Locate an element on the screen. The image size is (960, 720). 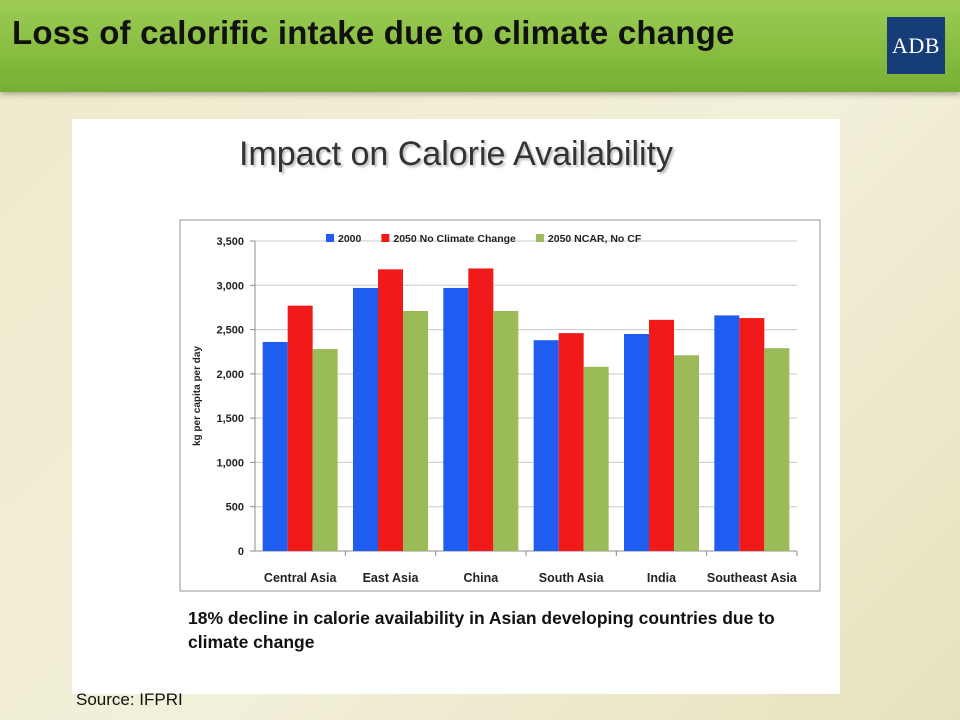
y-tick-label: 1,000 is located at coordinates (230, 463).